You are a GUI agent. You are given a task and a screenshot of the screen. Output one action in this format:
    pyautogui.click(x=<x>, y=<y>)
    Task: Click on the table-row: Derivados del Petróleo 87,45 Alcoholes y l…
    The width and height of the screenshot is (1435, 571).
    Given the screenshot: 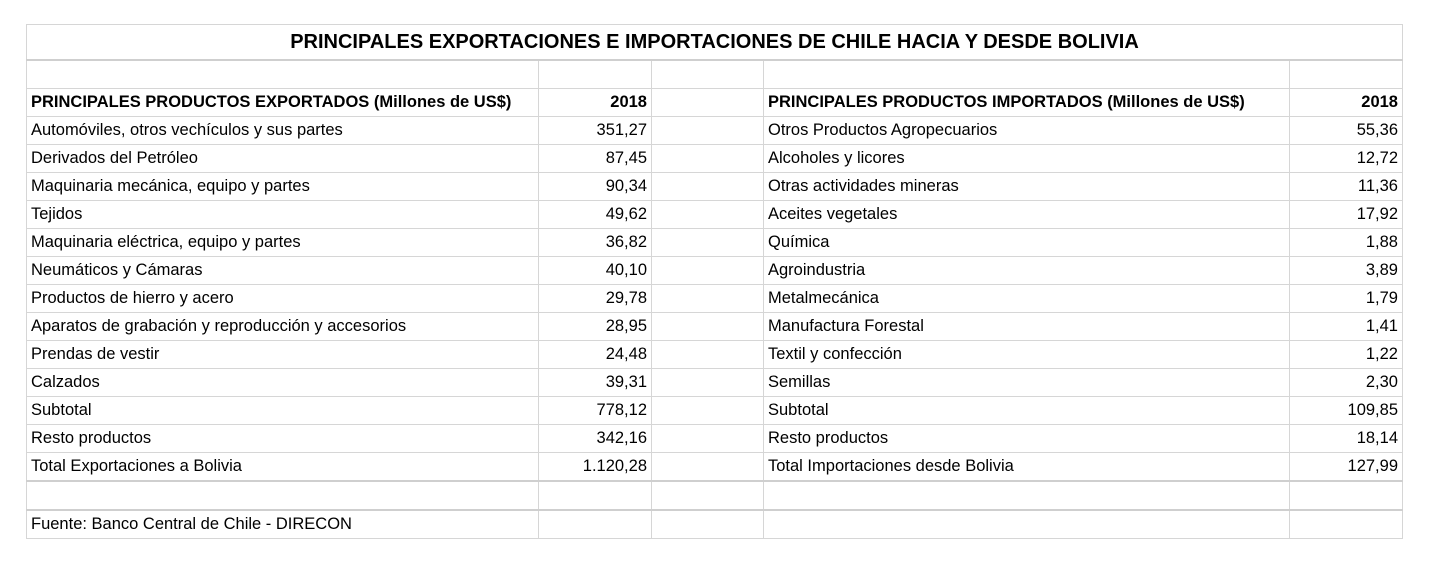 What is the action you would take?
    pyautogui.click(x=714, y=158)
    